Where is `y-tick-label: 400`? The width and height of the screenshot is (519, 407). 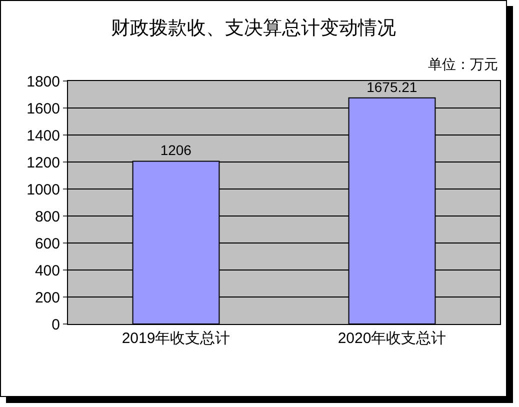 y-tick-label: 400 is located at coordinates (47, 271).